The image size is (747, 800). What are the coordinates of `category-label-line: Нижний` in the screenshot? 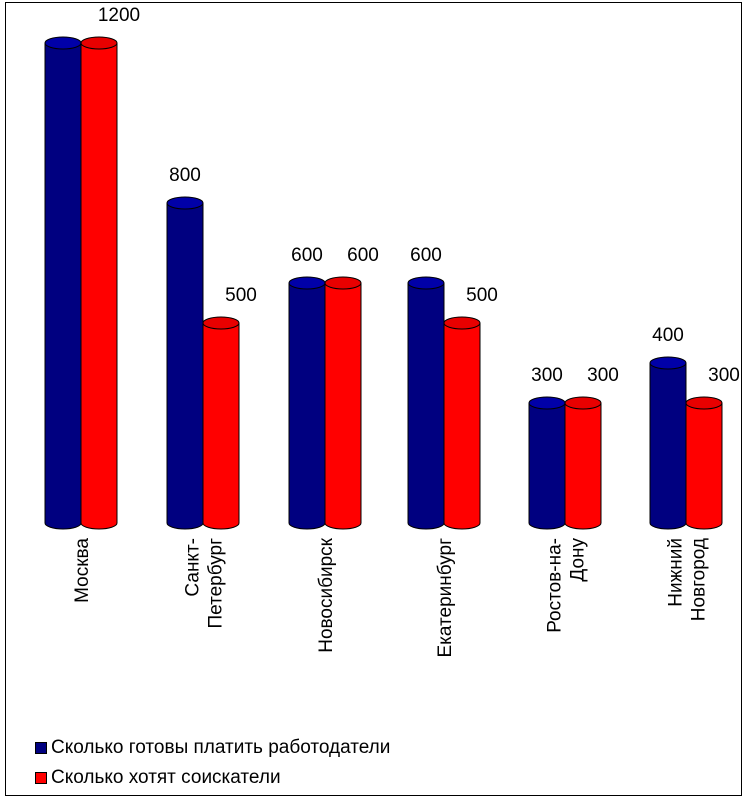 It's located at (676, 572).